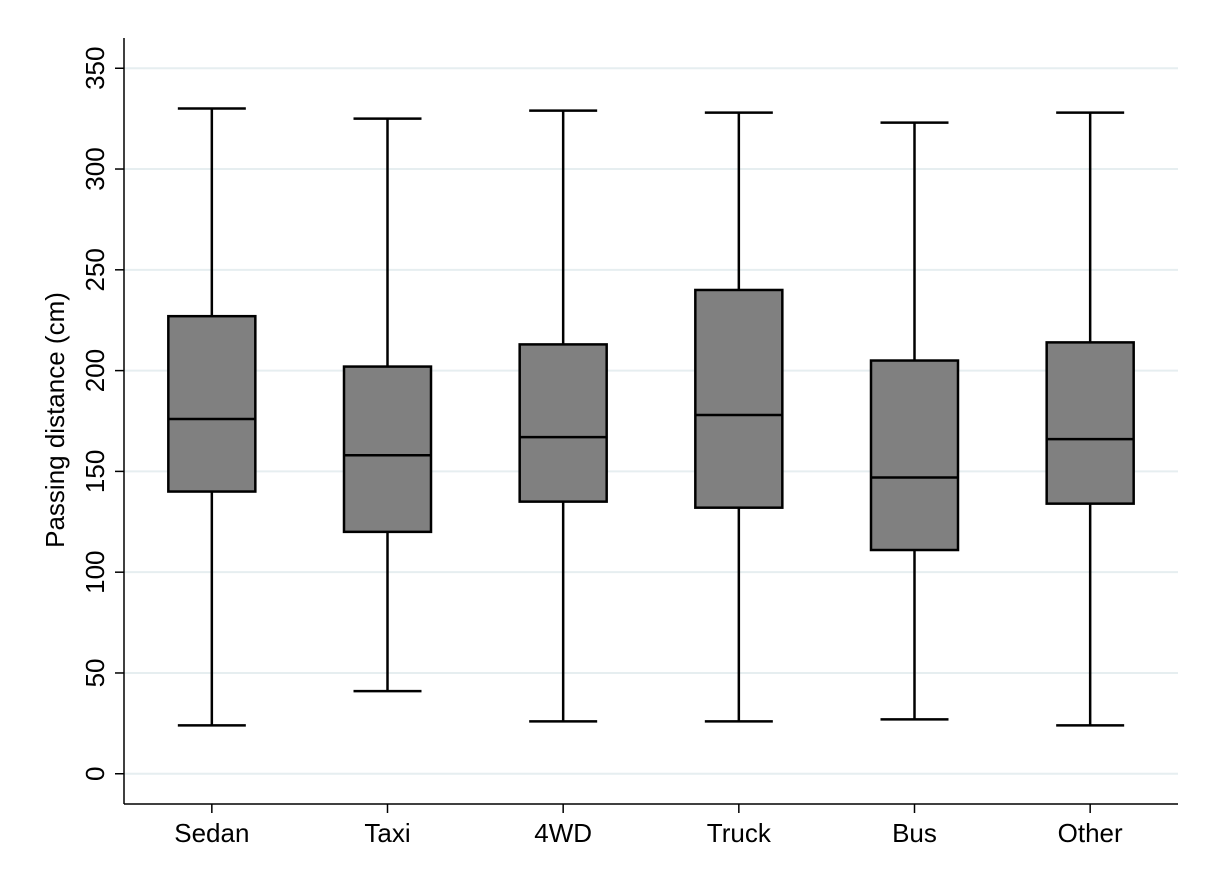  What do you see at coordinates (914, 833) in the screenshot?
I see `x-tick-label: Bus` at bounding box center [914, 833].